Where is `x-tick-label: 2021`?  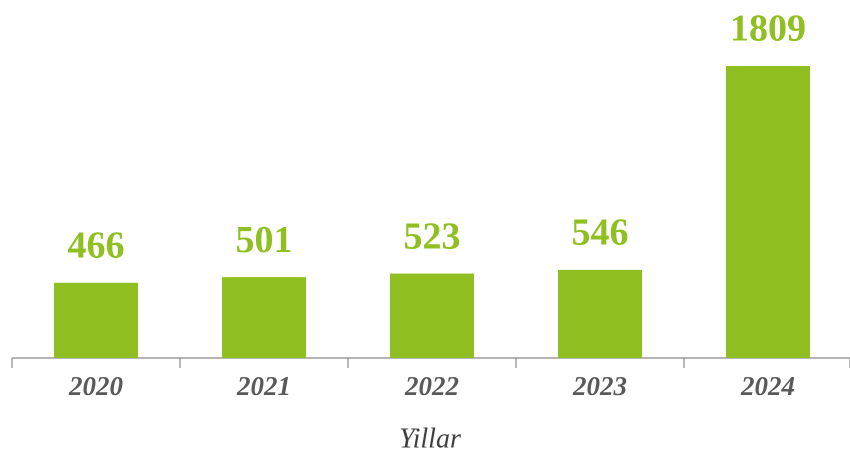 x-tick-label: 2021 is located at coordinates (263, 386).